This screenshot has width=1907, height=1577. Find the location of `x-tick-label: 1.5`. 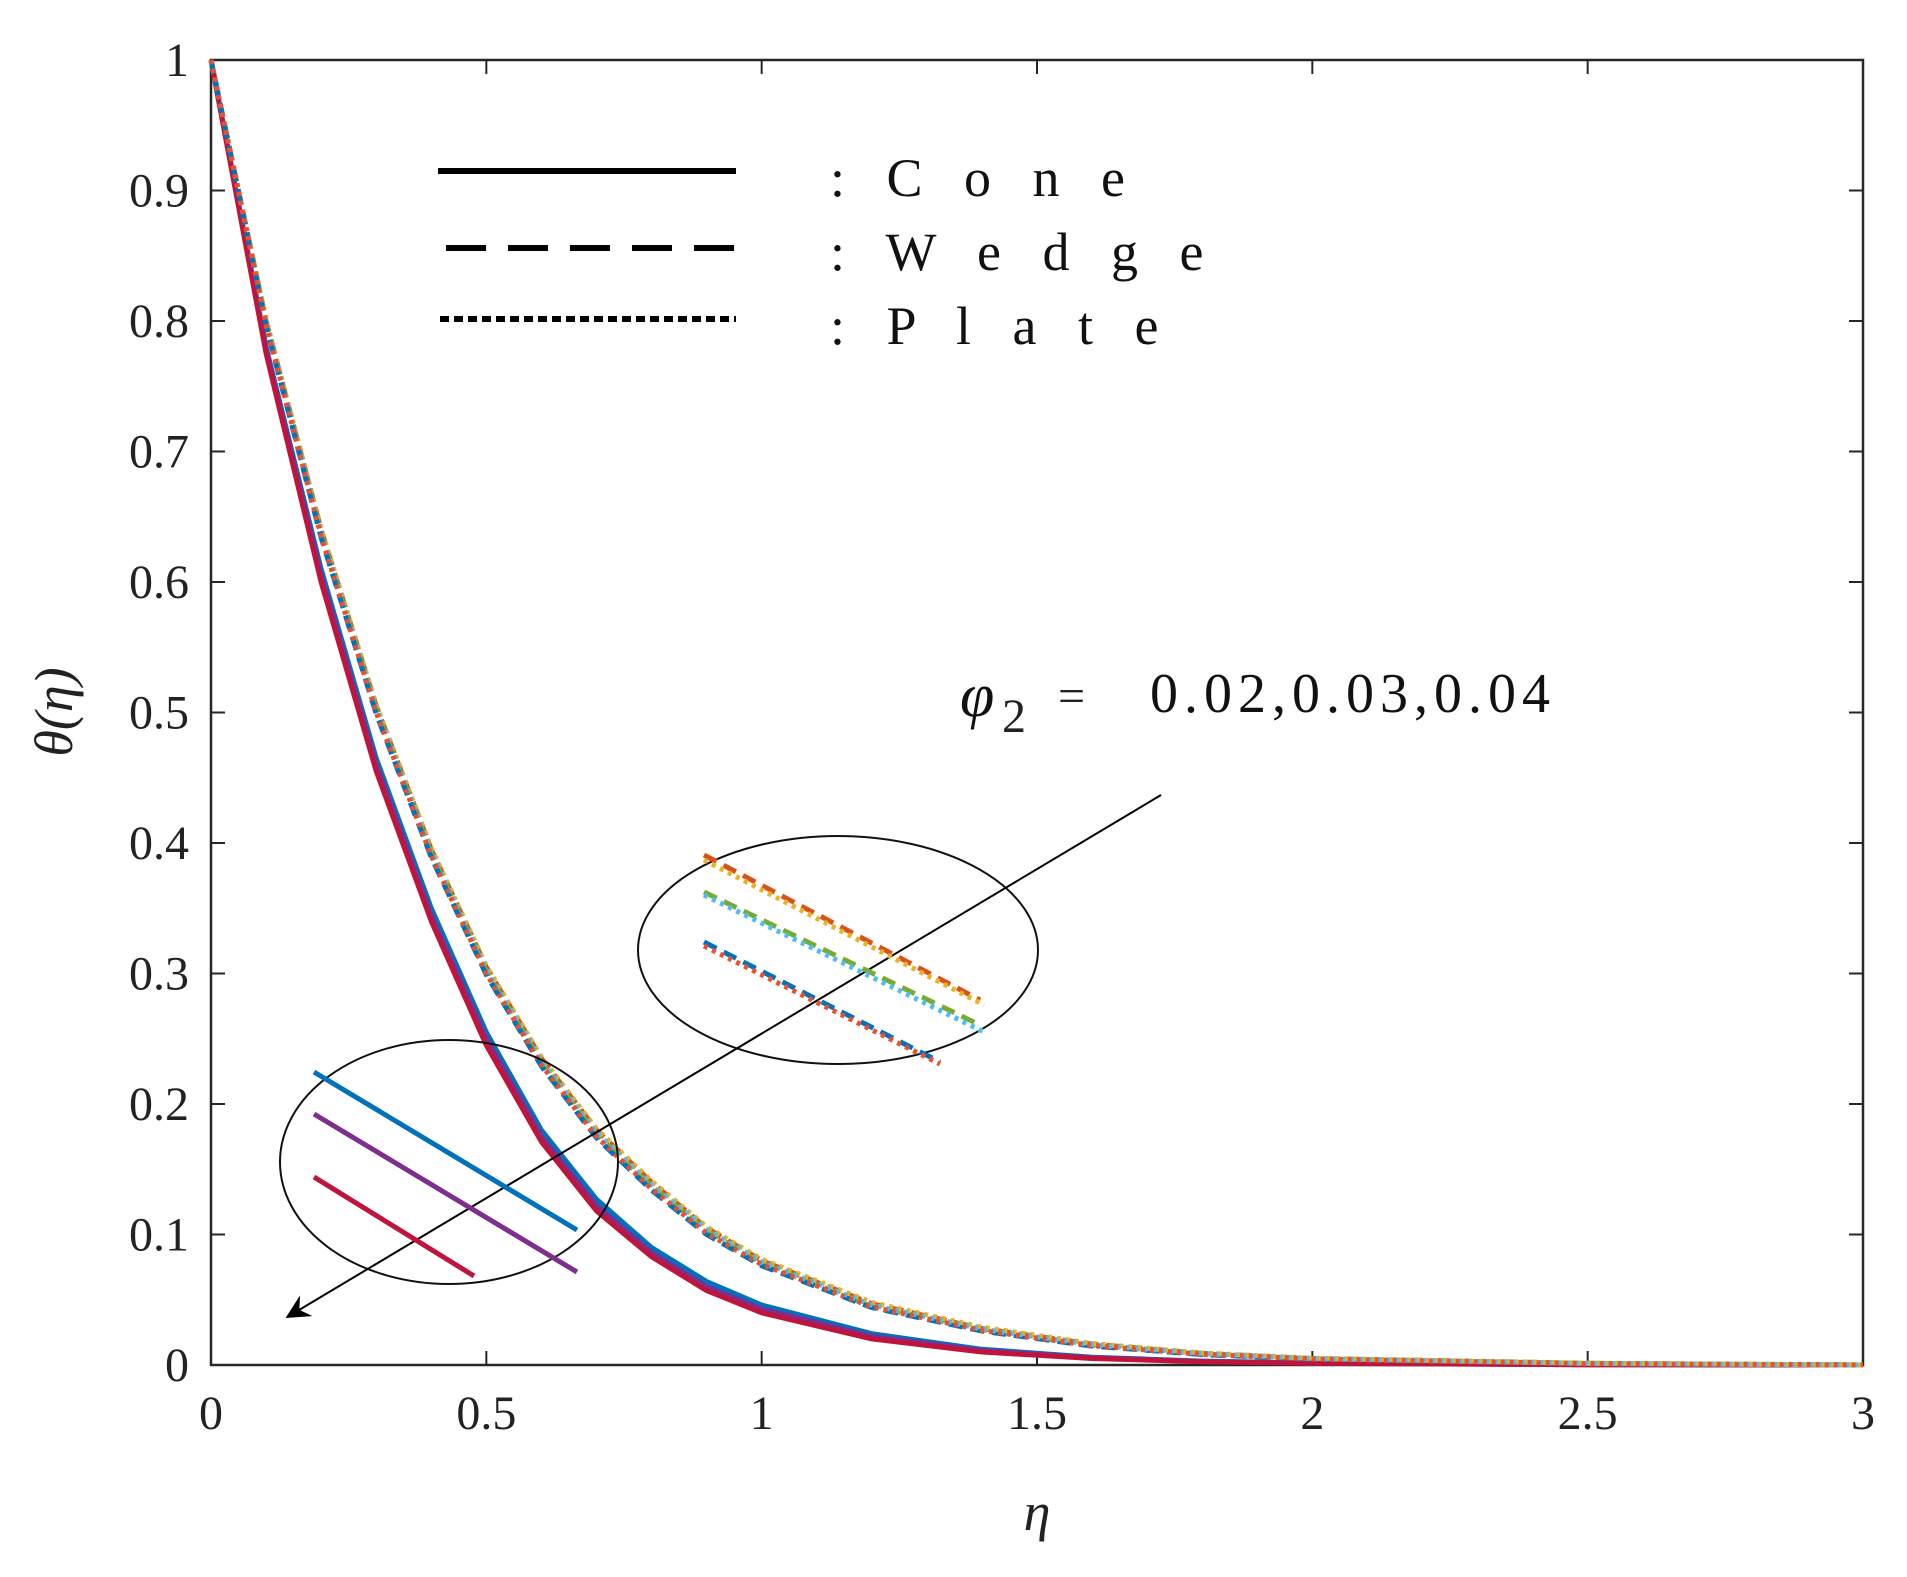

x-tick-label: 1.5 is located at coordinates (1037, 1413).